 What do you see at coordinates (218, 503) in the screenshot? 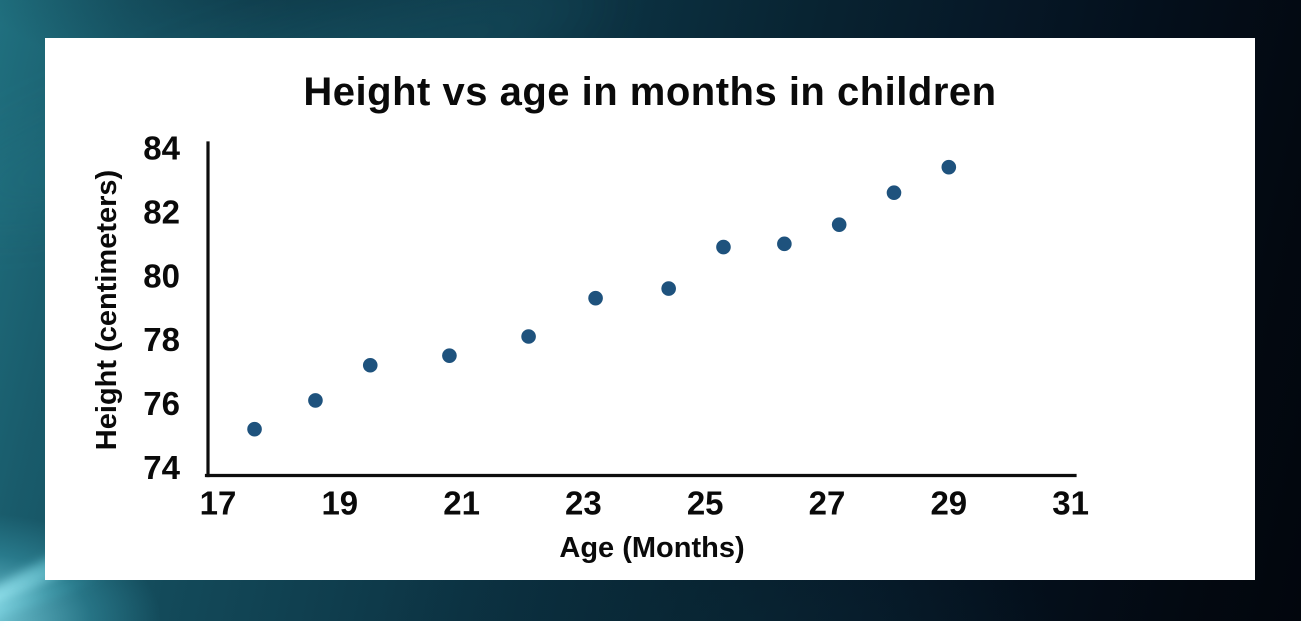
I see `x-tick-label: 17` at bounding box center [218, 503].